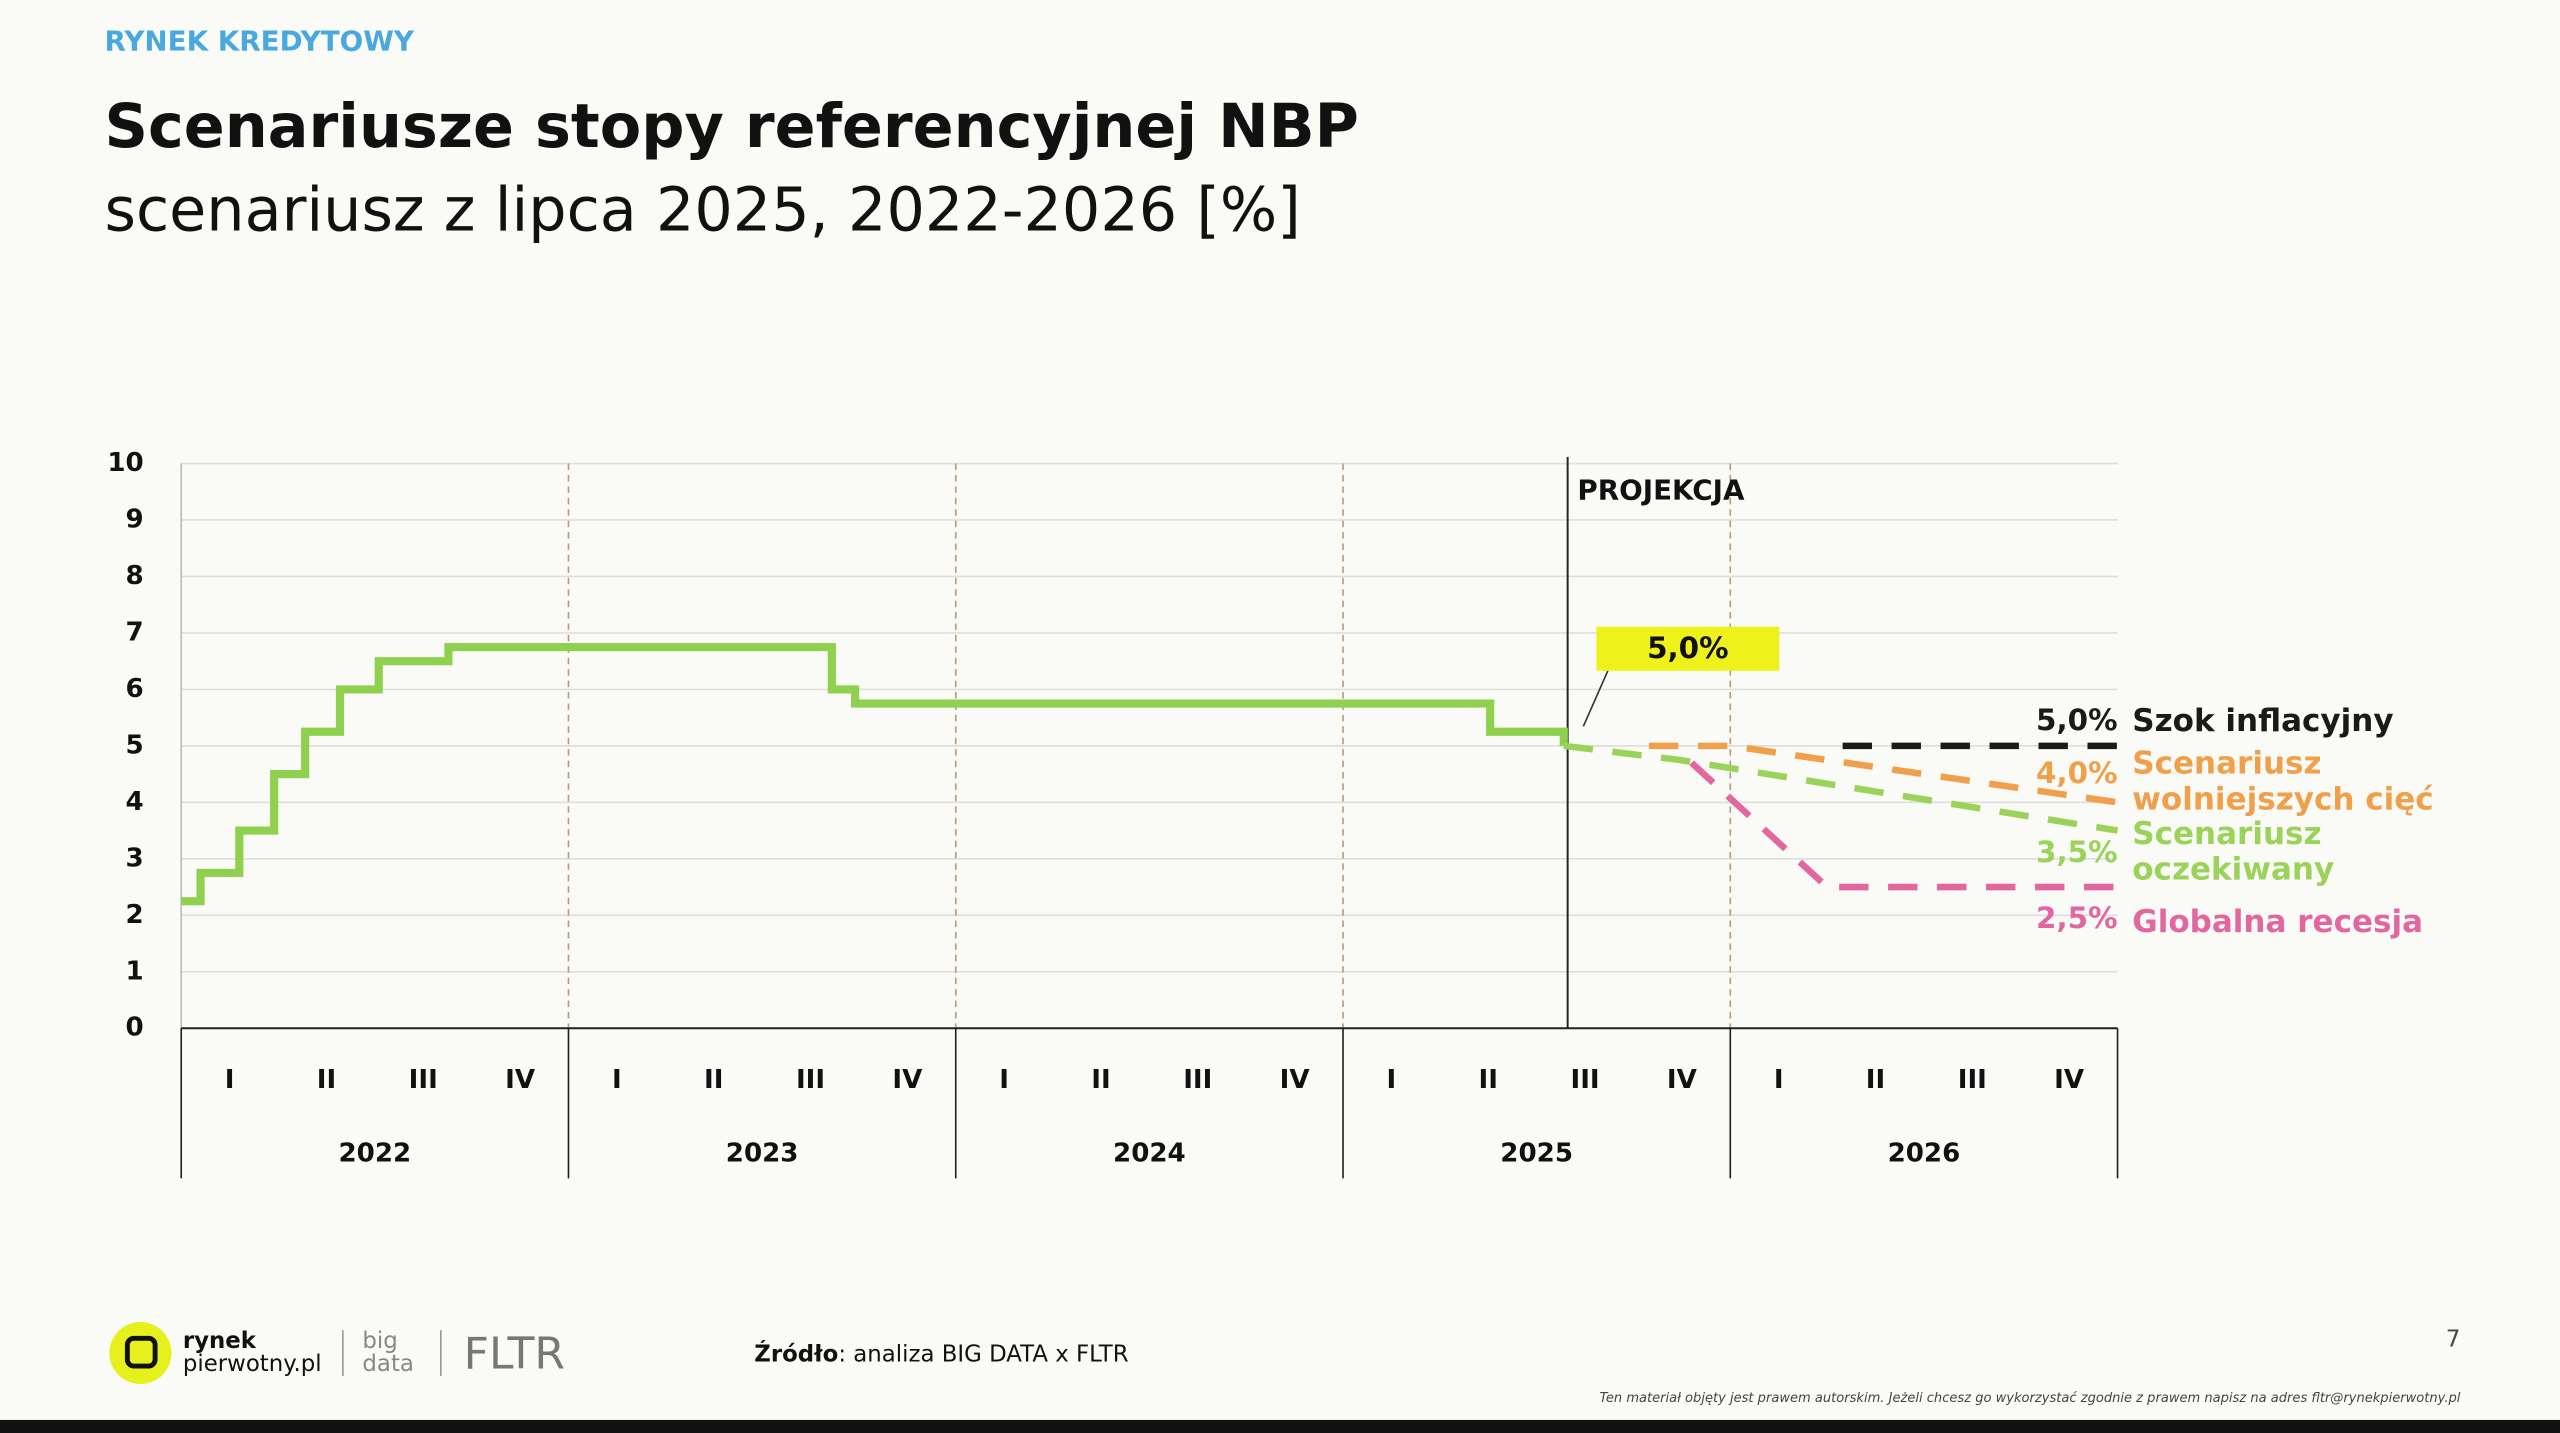 This screenshot has height=1433, width=2560. Describe the element at coordinates (252, 1364) in the screenshot. I see `logo-text: pierwotny.pl` at that location.